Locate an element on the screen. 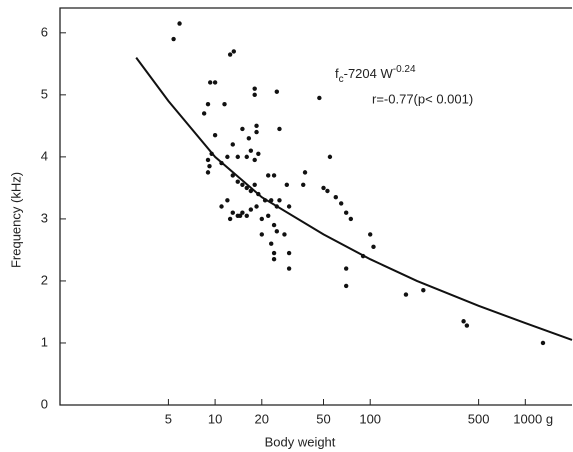 The height and width of the screenshot is (452, 573). y-tick-label: 2 is located at coordinates (44, 279).